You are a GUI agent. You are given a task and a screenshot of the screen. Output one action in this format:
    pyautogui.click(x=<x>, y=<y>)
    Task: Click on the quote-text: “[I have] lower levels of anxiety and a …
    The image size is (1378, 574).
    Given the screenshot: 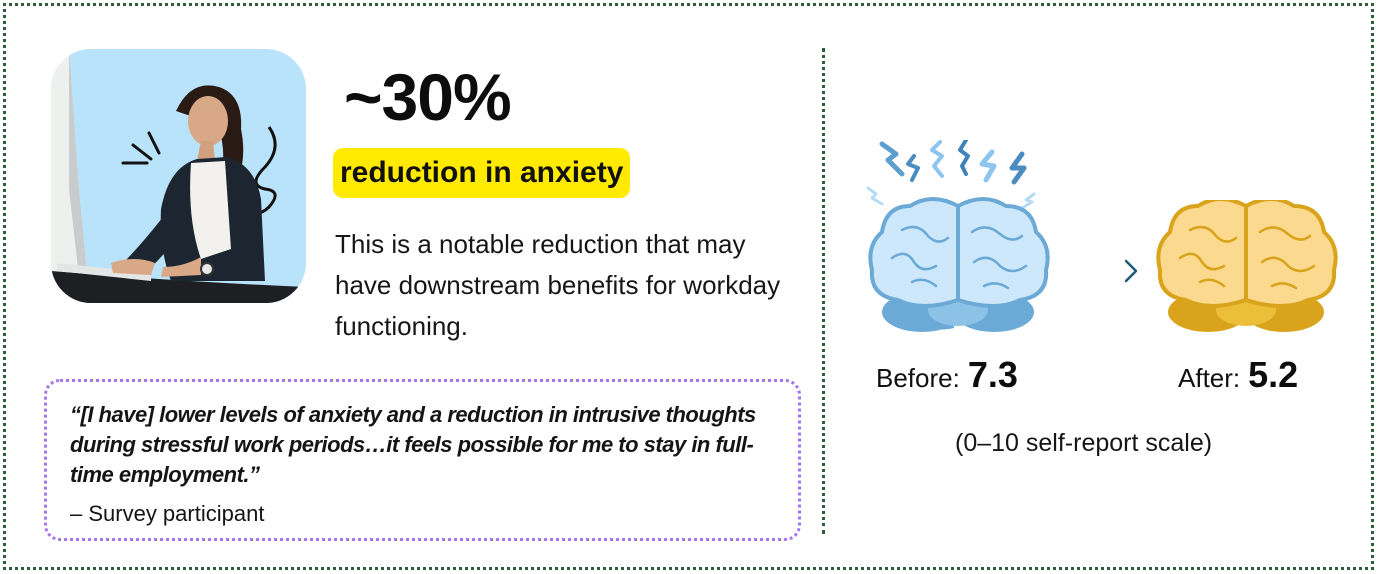 What is the action you would take?
    pyautogui.click(x=413, y=444)
    